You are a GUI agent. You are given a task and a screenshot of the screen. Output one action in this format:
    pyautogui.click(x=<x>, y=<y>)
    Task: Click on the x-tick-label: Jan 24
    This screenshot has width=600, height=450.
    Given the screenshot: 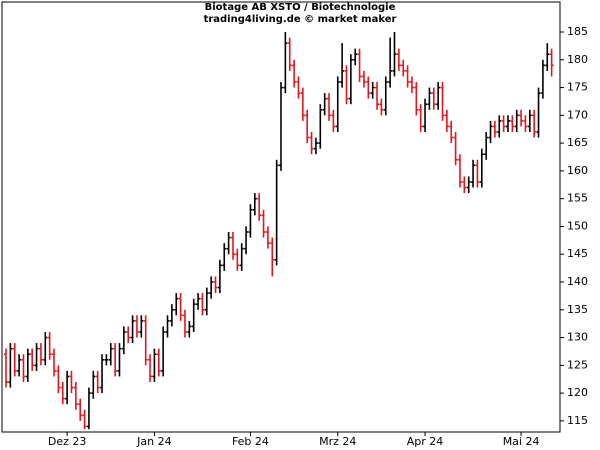 What is the action you would take?
    pyautogui.click(x=153, y=441)
    